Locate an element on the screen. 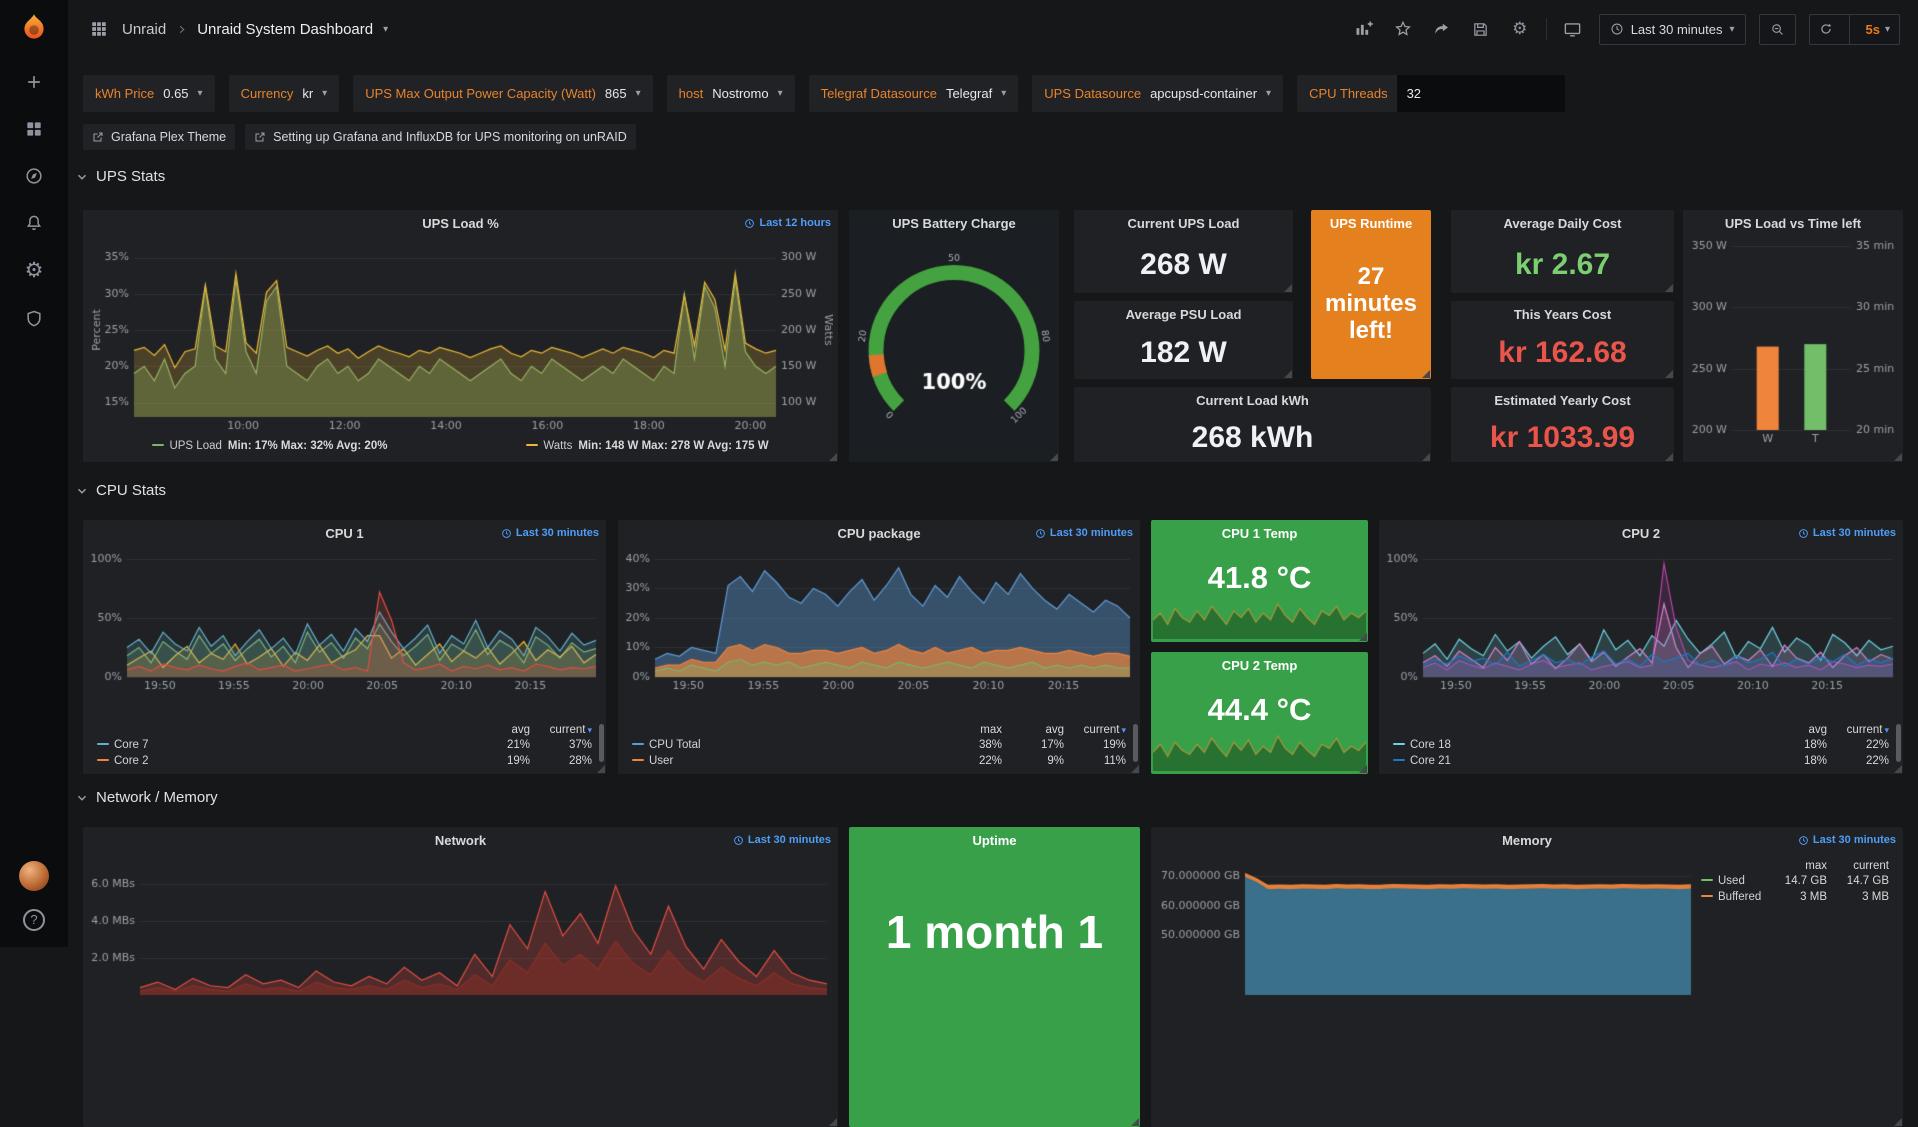 The width and height of the screenshot is (1918, 1127). settings-icon: ⚙ is located at coordinates (1520, 29).